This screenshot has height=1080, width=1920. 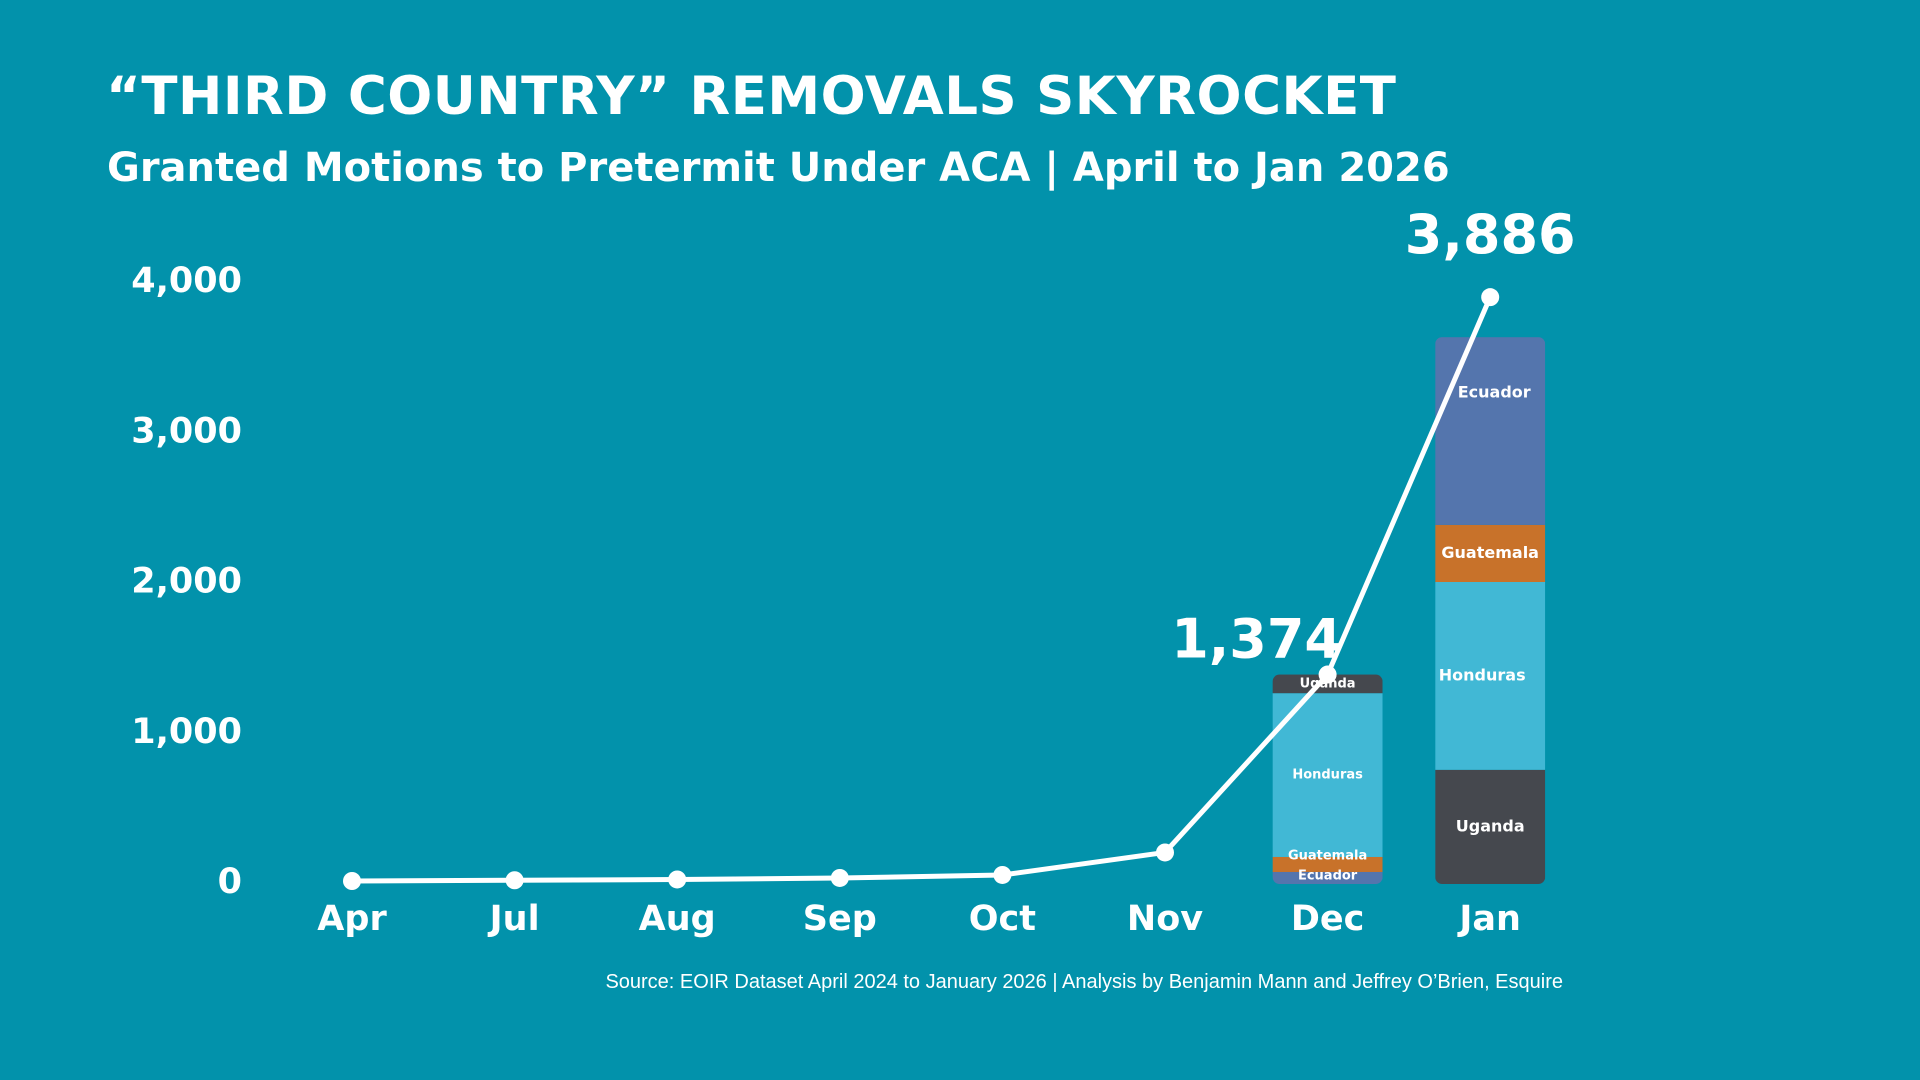 I want to click on bar-segment-jan-guatemala, so click(x=1490, y=553).